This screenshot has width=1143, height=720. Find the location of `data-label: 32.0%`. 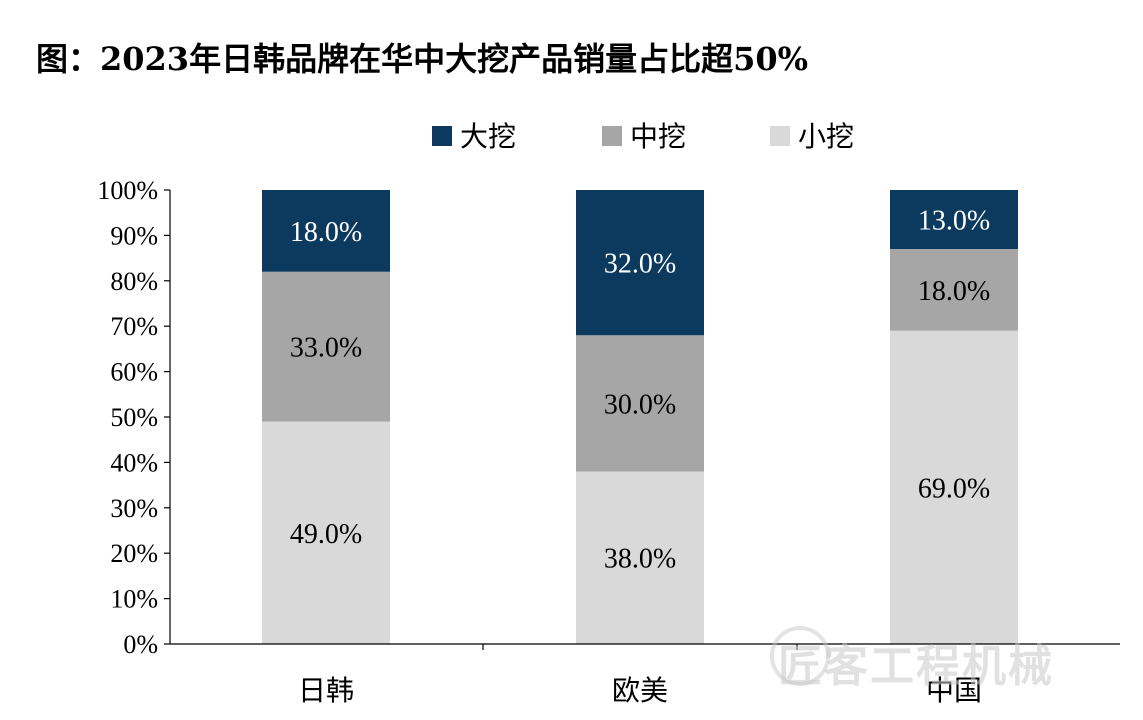

data-label: 32.0% is located at coordinates (640, 264).